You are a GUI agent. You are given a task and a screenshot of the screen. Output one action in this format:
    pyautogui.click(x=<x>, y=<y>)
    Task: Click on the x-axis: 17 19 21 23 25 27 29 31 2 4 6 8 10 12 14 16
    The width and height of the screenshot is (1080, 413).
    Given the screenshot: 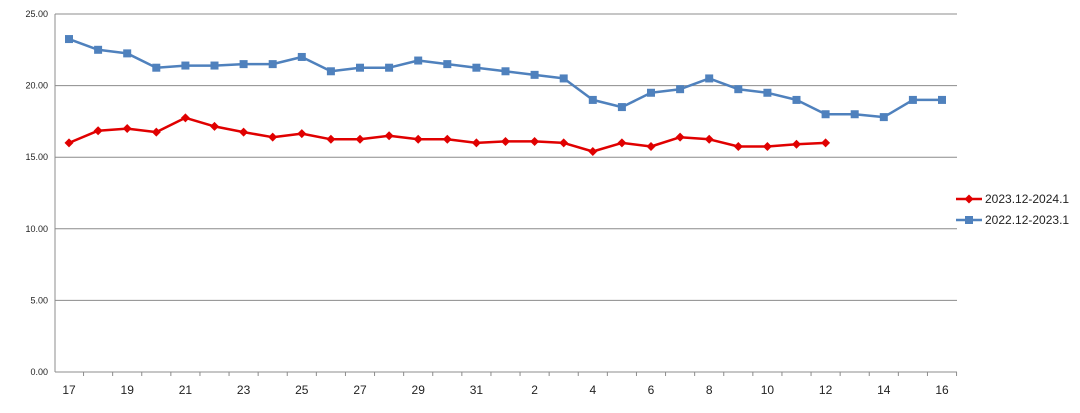 What is the action you would take?
    pyautogui.click(x=506, y=384)
    